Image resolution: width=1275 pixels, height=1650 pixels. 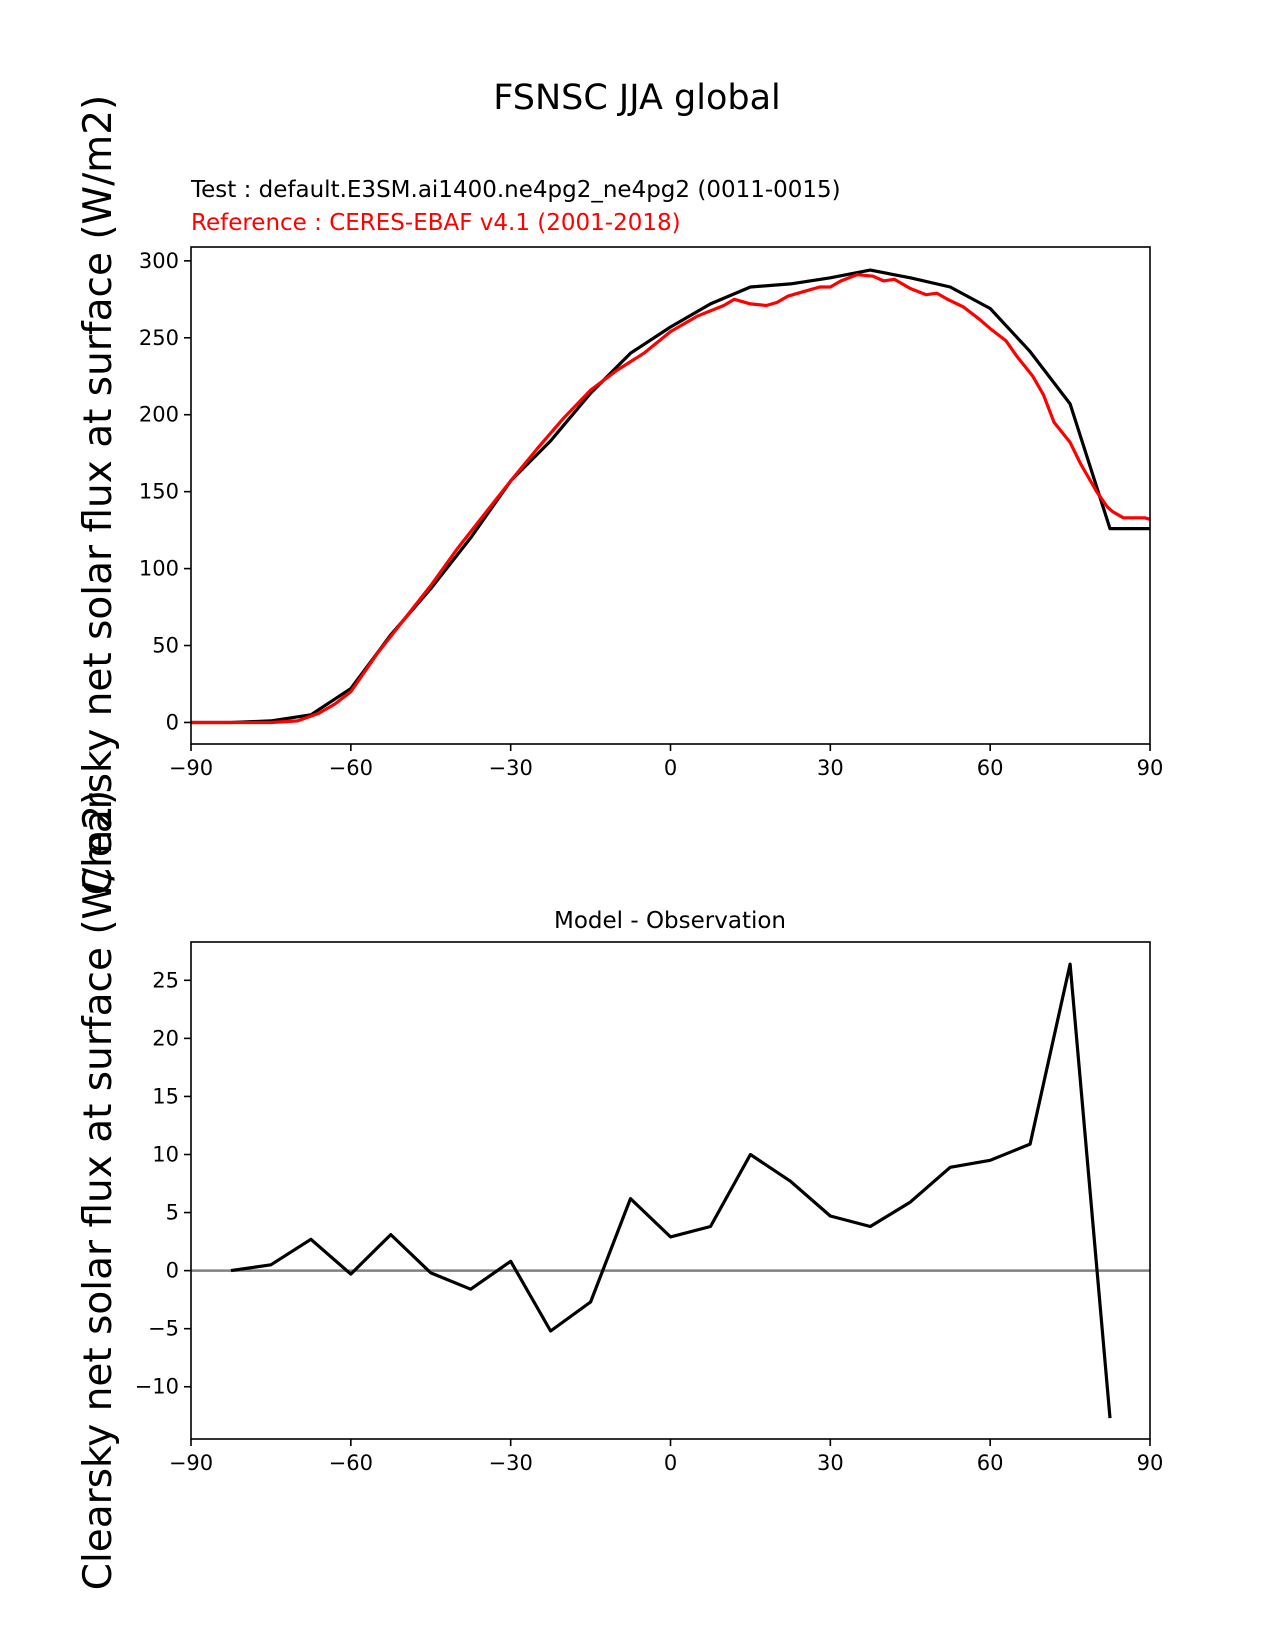 What do you see at coordinates (172, 1213) in the screenshot?
I see `diff-y-tick-label: 5` at bounding box center [172, 1213].